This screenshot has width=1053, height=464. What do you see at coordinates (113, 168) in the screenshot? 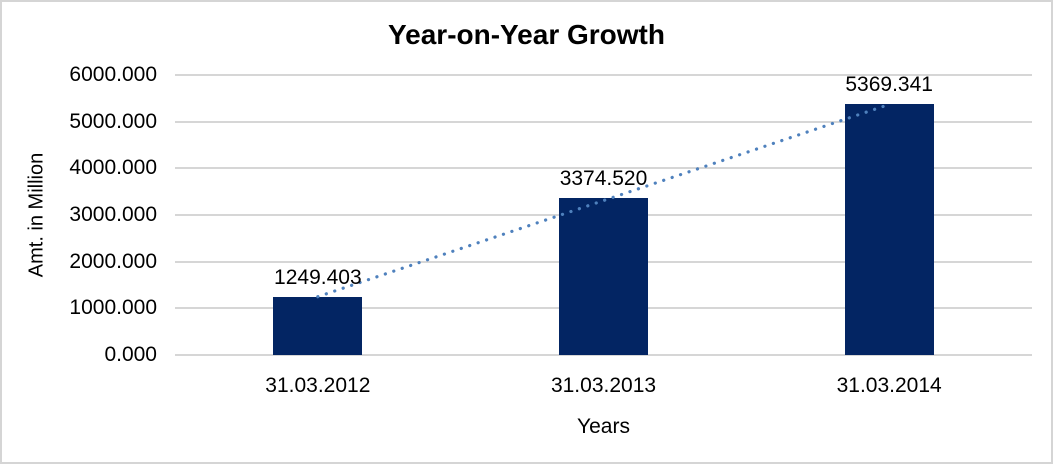
I see `y-axis-tick-label: 4000.000` at bounding box center [113, 168].